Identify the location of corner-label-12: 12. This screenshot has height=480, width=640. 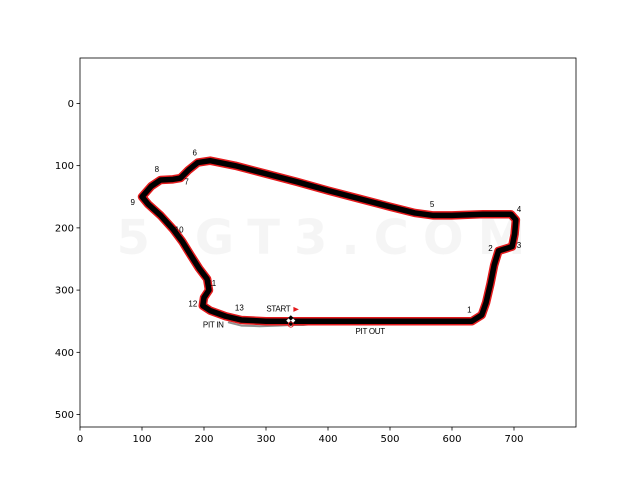
(192, 304).